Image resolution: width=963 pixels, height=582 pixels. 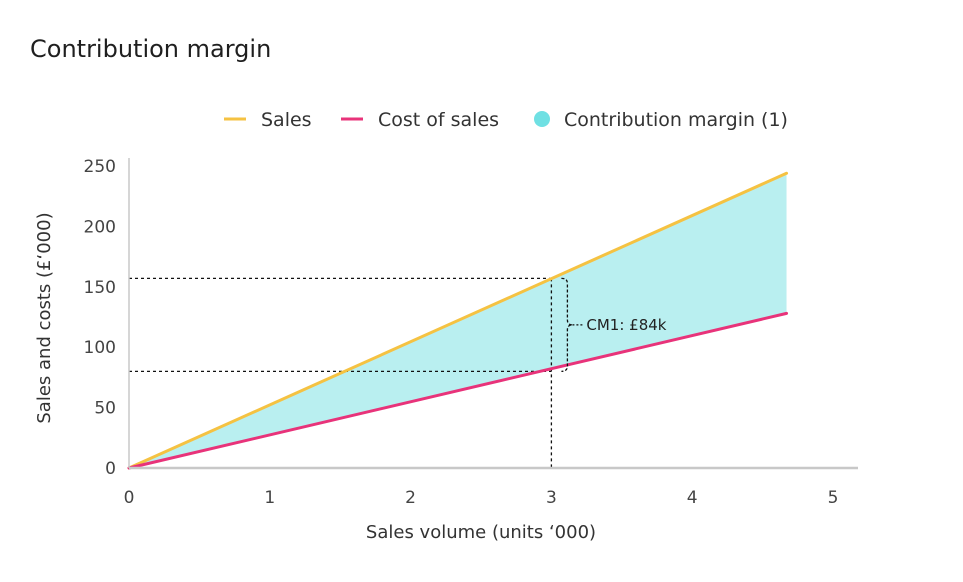 I want to click on chart-title: Contribution margin, so click(x=150, y=49).